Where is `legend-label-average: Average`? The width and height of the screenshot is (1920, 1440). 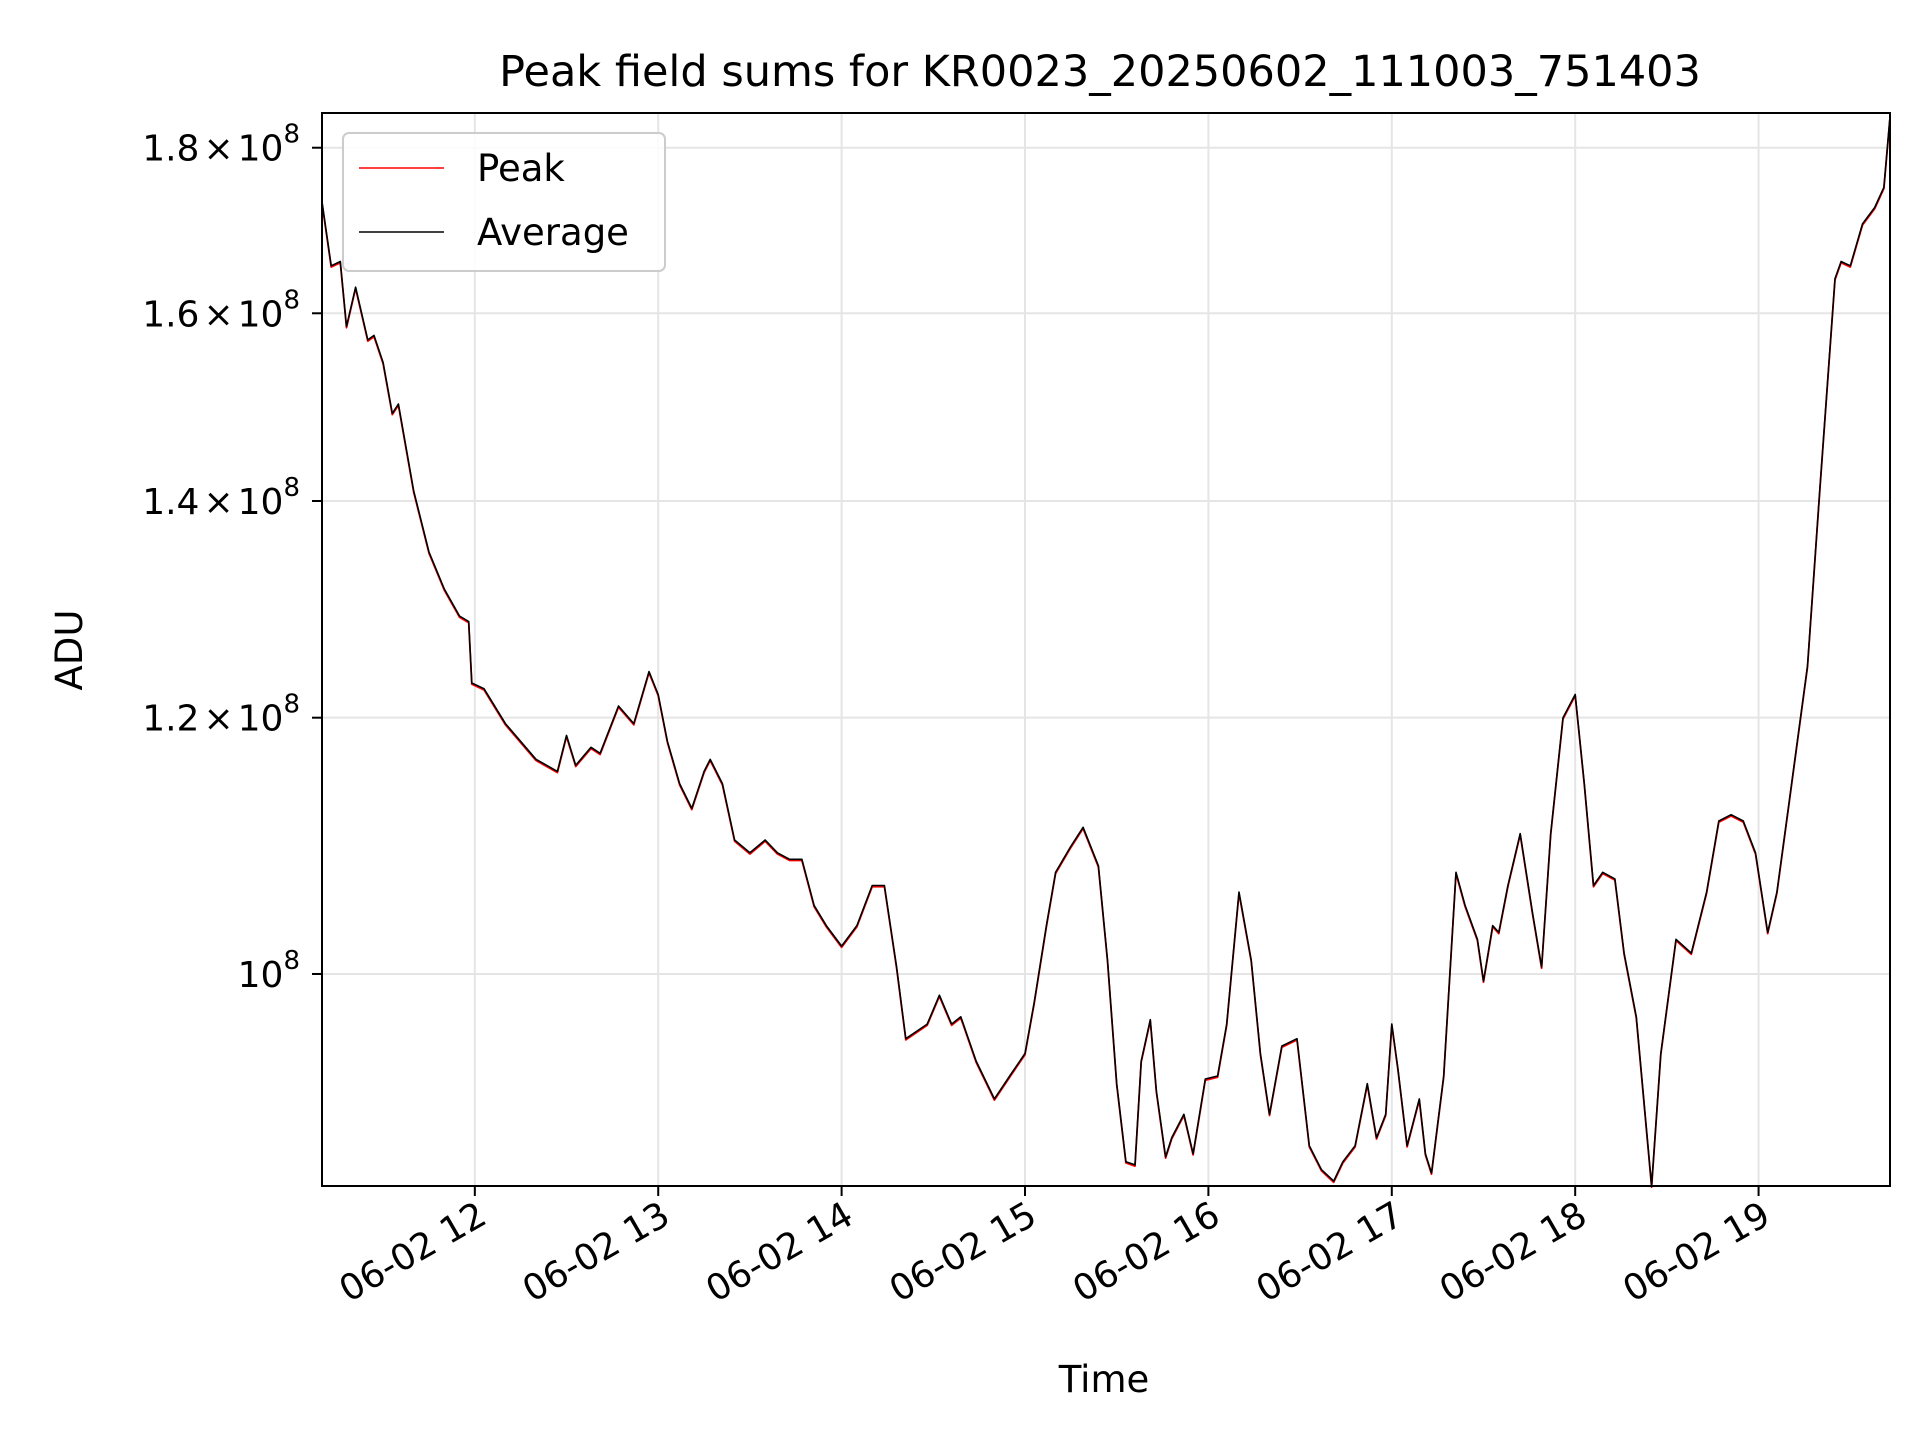 legend-label-average: Average is located at coordinates (553, 232).